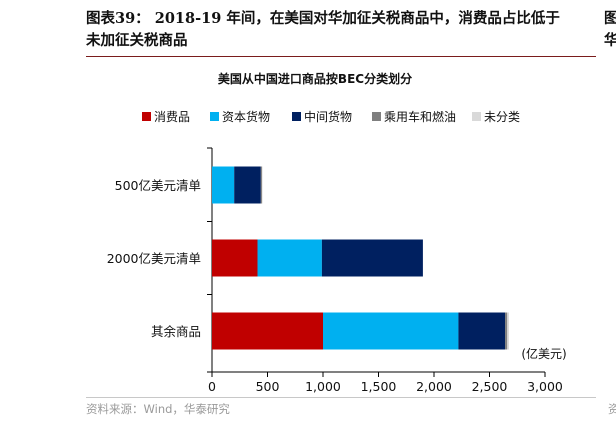 The height and width of the screenshot is (426, 616). What do you see at coordinates (154, 258) in the screenshot?
I see `category-label: 2000亿美元清单` at bounding box center [154, 258].